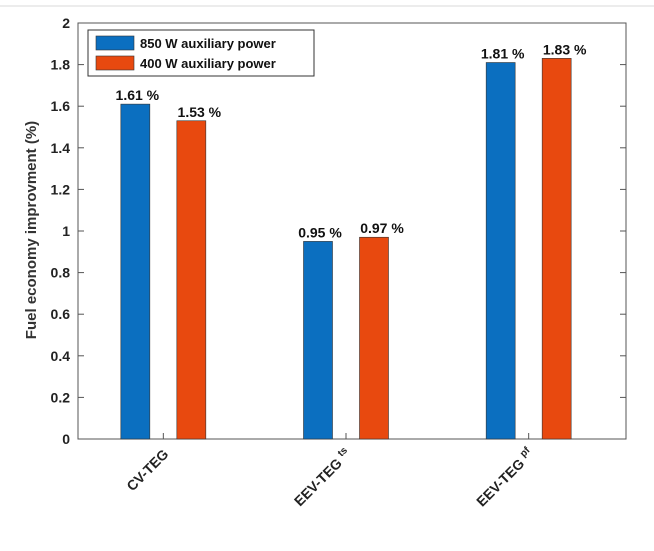 Image resolution: width=654 pixels, height=551 pixels. What do you see at coordinates (61, 397) in the screenshot?
I see `y-tick-label: 0.2` at bounding box center [61, 397].